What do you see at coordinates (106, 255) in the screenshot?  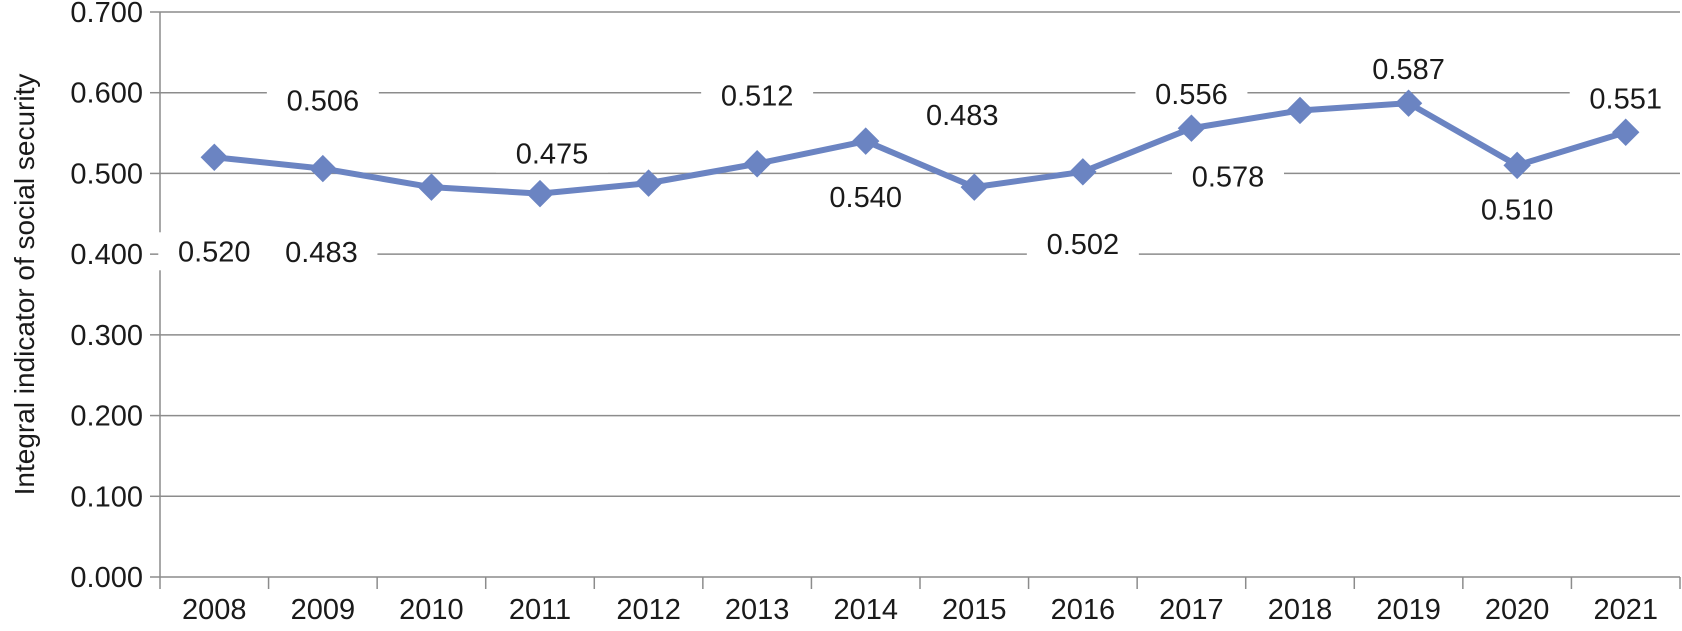 I see `y-tick-label: 0.400` at bounding box center [106, 255].